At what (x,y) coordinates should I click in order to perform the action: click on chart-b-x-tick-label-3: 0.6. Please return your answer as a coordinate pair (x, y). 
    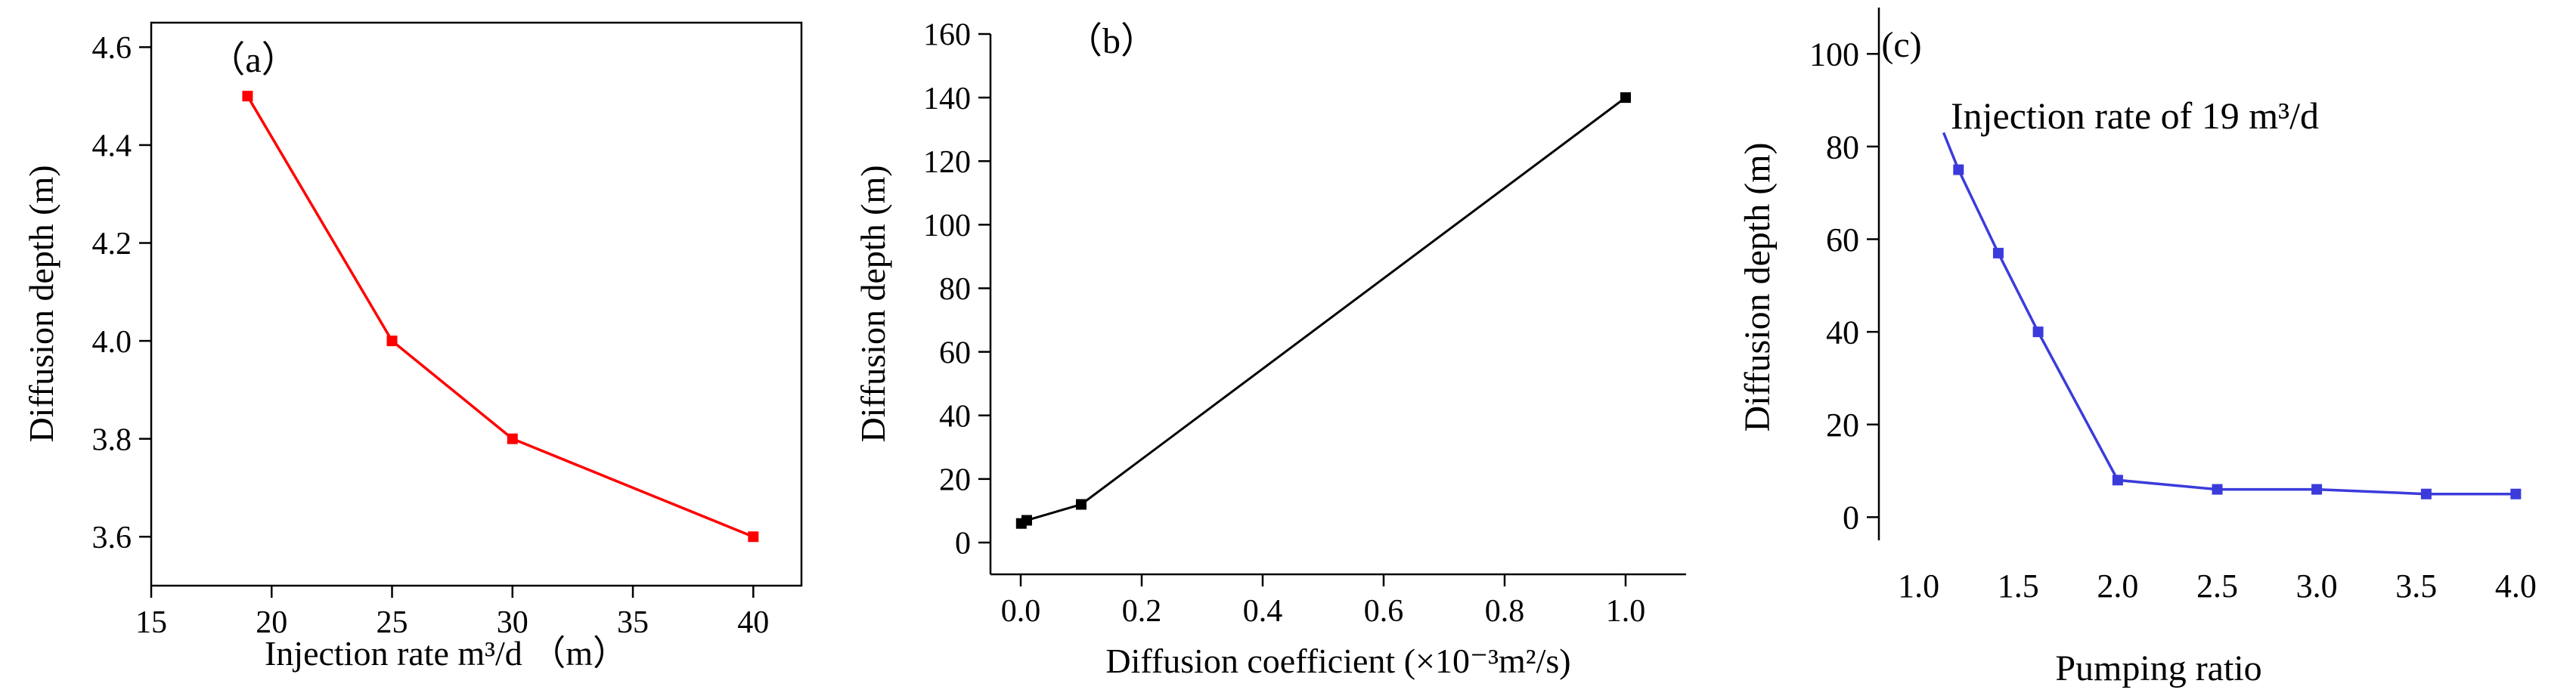
    Looking at the image, I should click on (1384, 611).